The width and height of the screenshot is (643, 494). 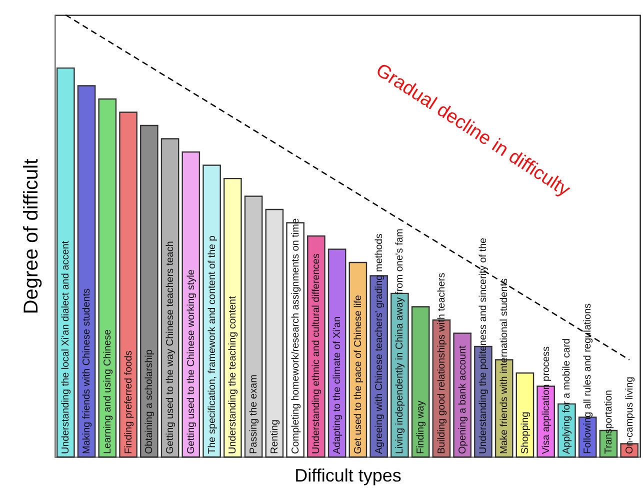 I want to click on x-tick-label: Living independently in China away from one's fam, so click(x=400, y=341).